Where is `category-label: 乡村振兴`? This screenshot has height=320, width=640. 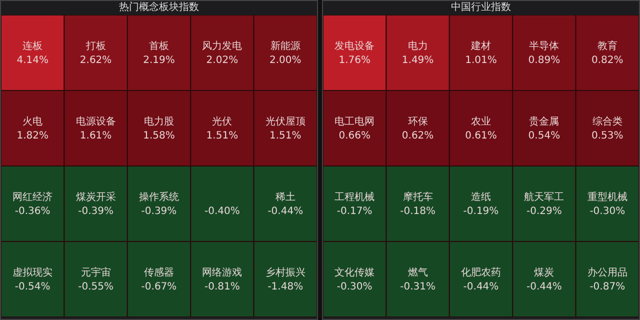
category-label: 乡村振兴 is located at coordinates (285, 272).